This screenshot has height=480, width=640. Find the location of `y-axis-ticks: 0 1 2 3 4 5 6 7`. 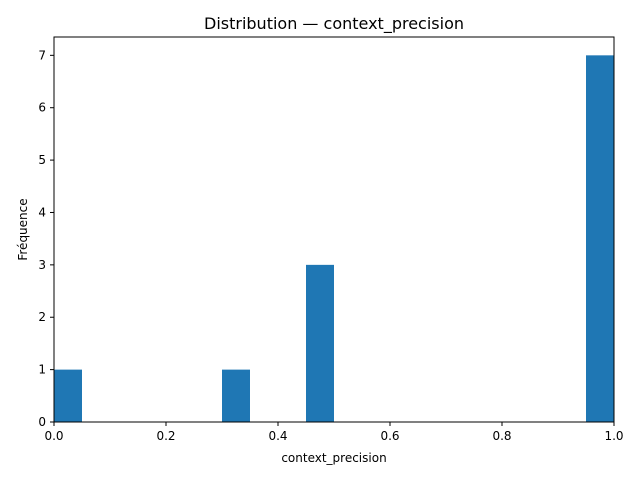

y-axis-ticks: 0 1 2 3 4 5 6 7 is located at coordinates (46, 238).